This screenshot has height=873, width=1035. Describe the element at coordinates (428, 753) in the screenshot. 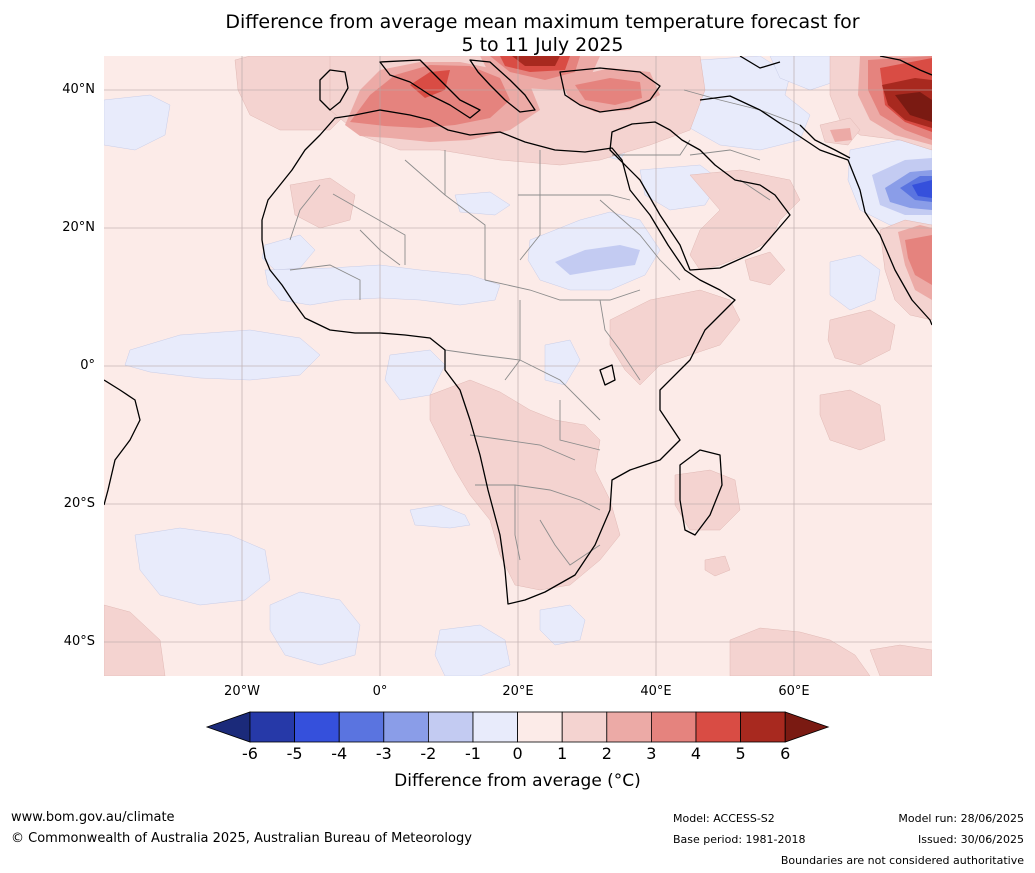

I see `colorbar-tick-label: -2` at that location.